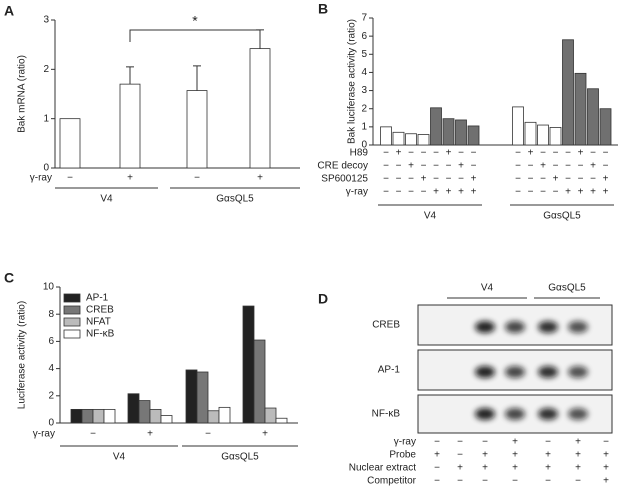 This screenshot has width=624, height=497. I want to click on legend-swatch, so click(72, 334).